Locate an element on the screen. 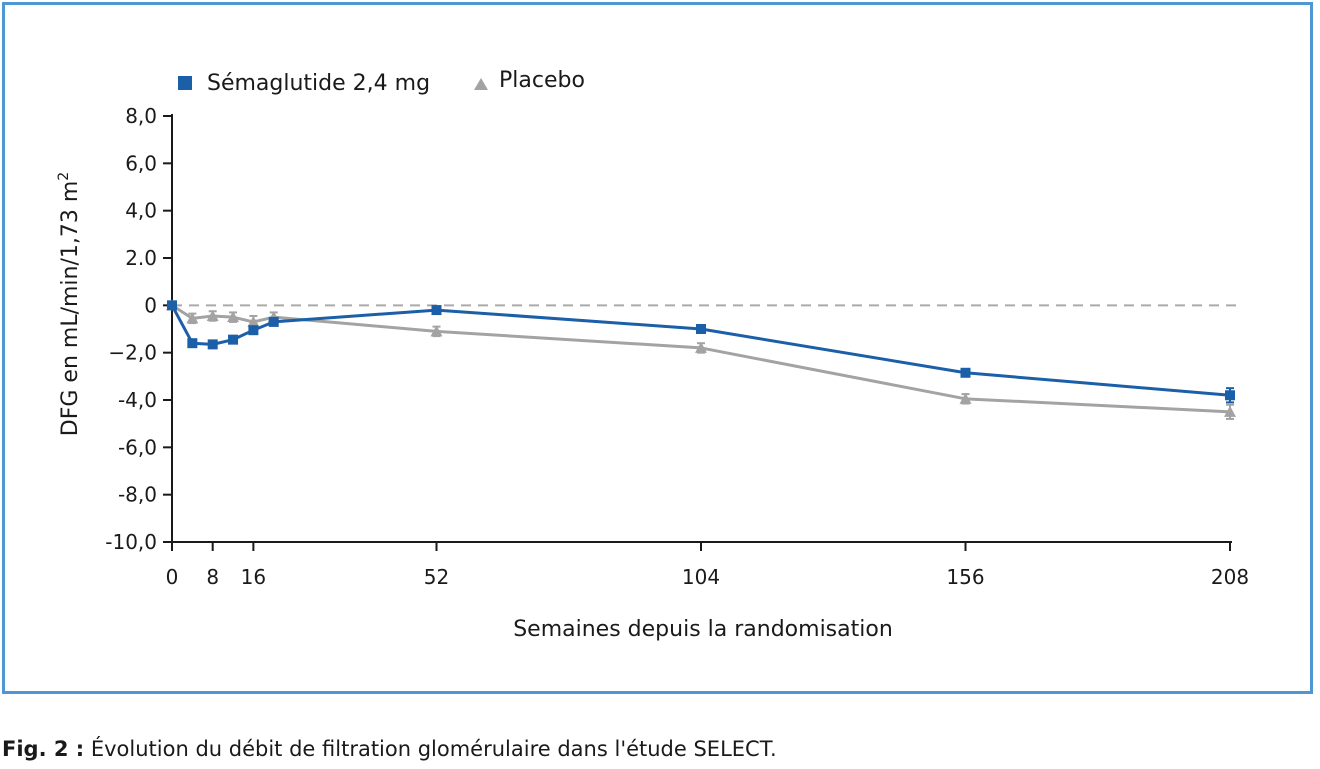 Image resolution: width=1320 pixels, height=769 pixels. series-line-semaglutide is located at coordinates (700, 350).